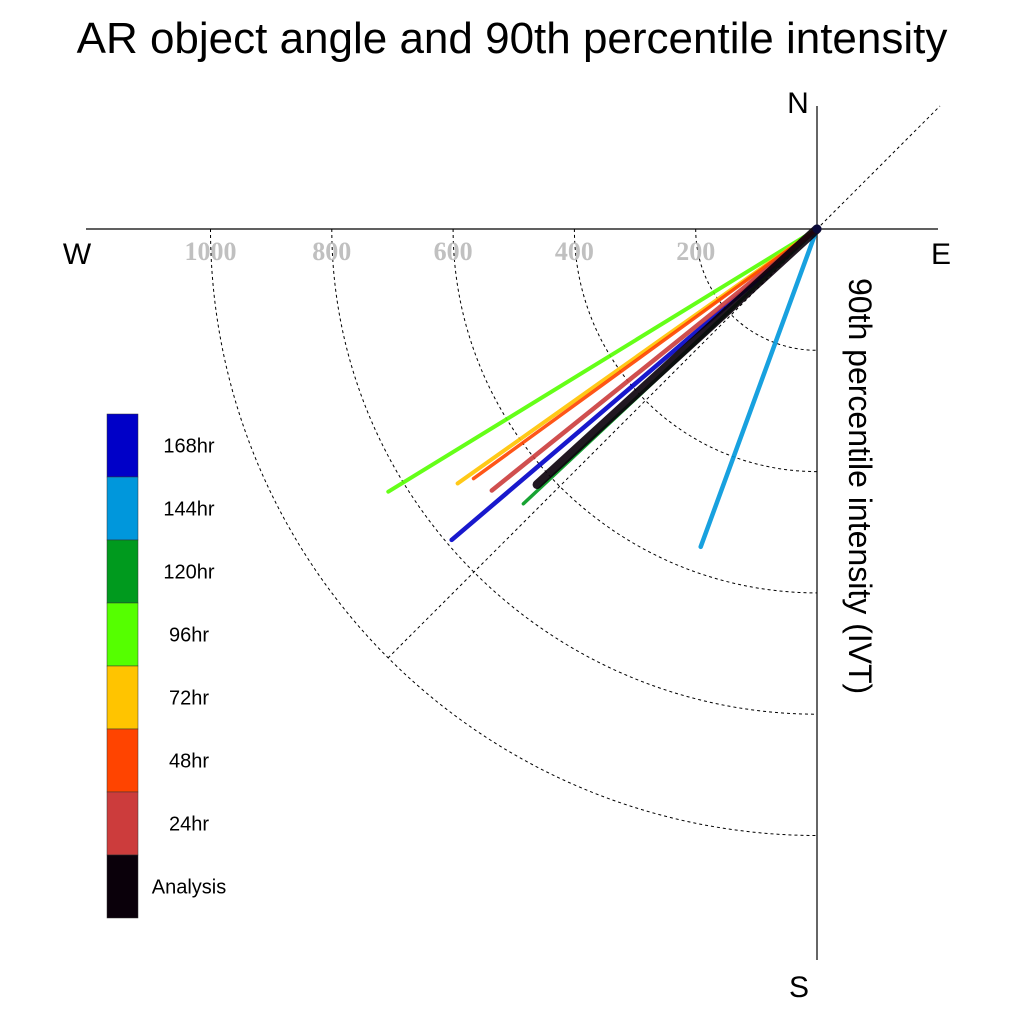  I want to click on vector-series, so click(604, 387).